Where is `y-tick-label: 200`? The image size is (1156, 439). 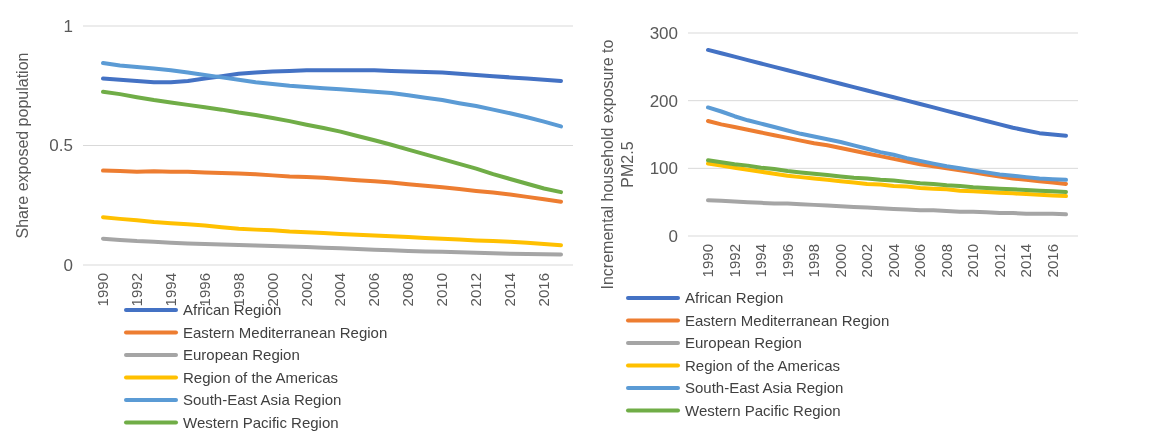
y-tick-label: 200 is located at coordinates (663, 101).